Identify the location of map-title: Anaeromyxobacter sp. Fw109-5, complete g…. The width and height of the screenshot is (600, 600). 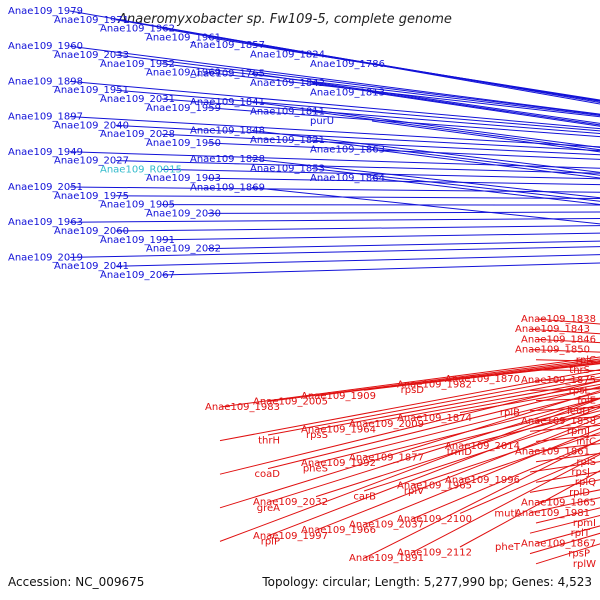
(284, 19).